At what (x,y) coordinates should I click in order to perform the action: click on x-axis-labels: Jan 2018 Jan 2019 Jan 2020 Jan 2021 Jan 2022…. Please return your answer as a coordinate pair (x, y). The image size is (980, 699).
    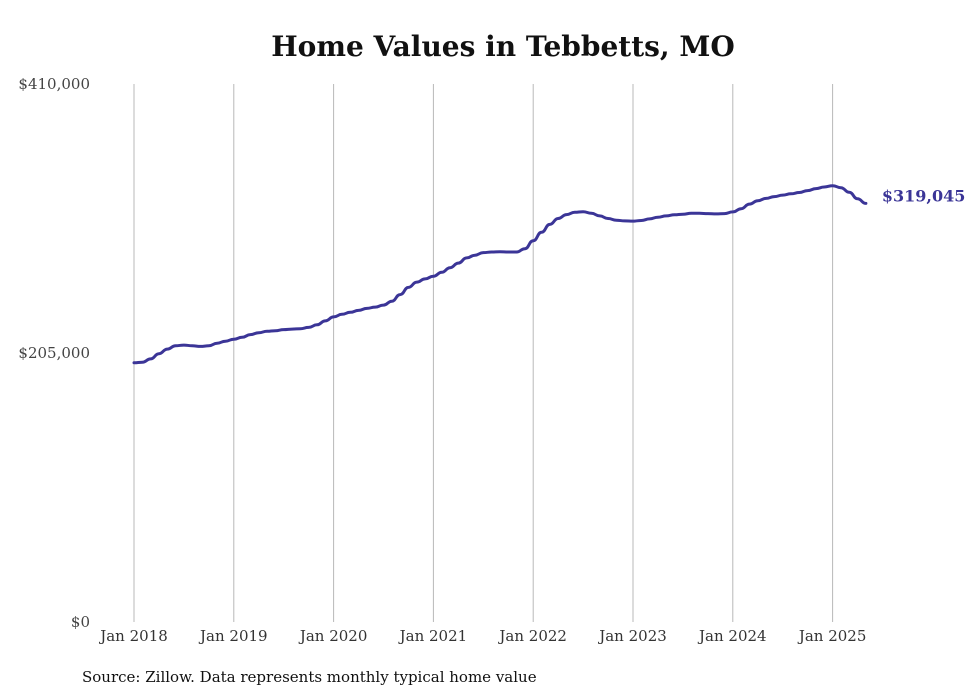
    Looking at the image, I should click on (482, 636).